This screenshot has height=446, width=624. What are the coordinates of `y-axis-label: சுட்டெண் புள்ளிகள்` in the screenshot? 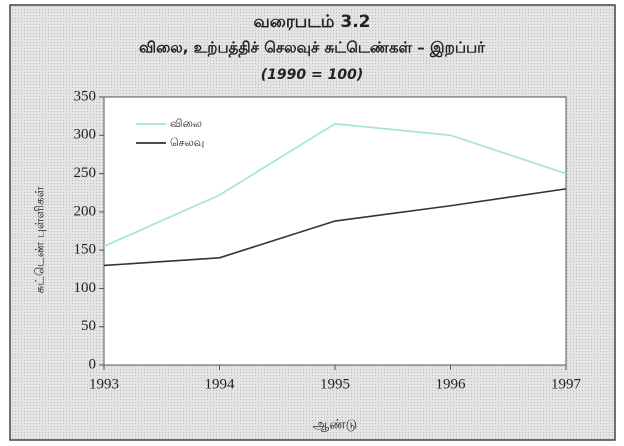 It's located at (40, 239).